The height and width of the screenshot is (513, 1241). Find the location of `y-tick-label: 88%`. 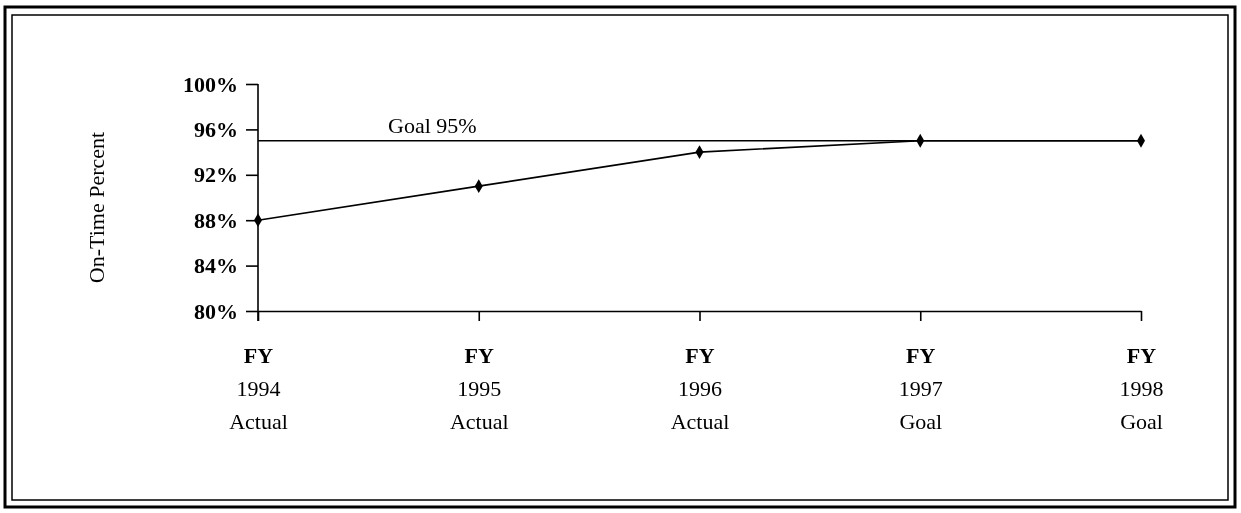

y-tick-label: 88% is located at coordinates (216, 220).